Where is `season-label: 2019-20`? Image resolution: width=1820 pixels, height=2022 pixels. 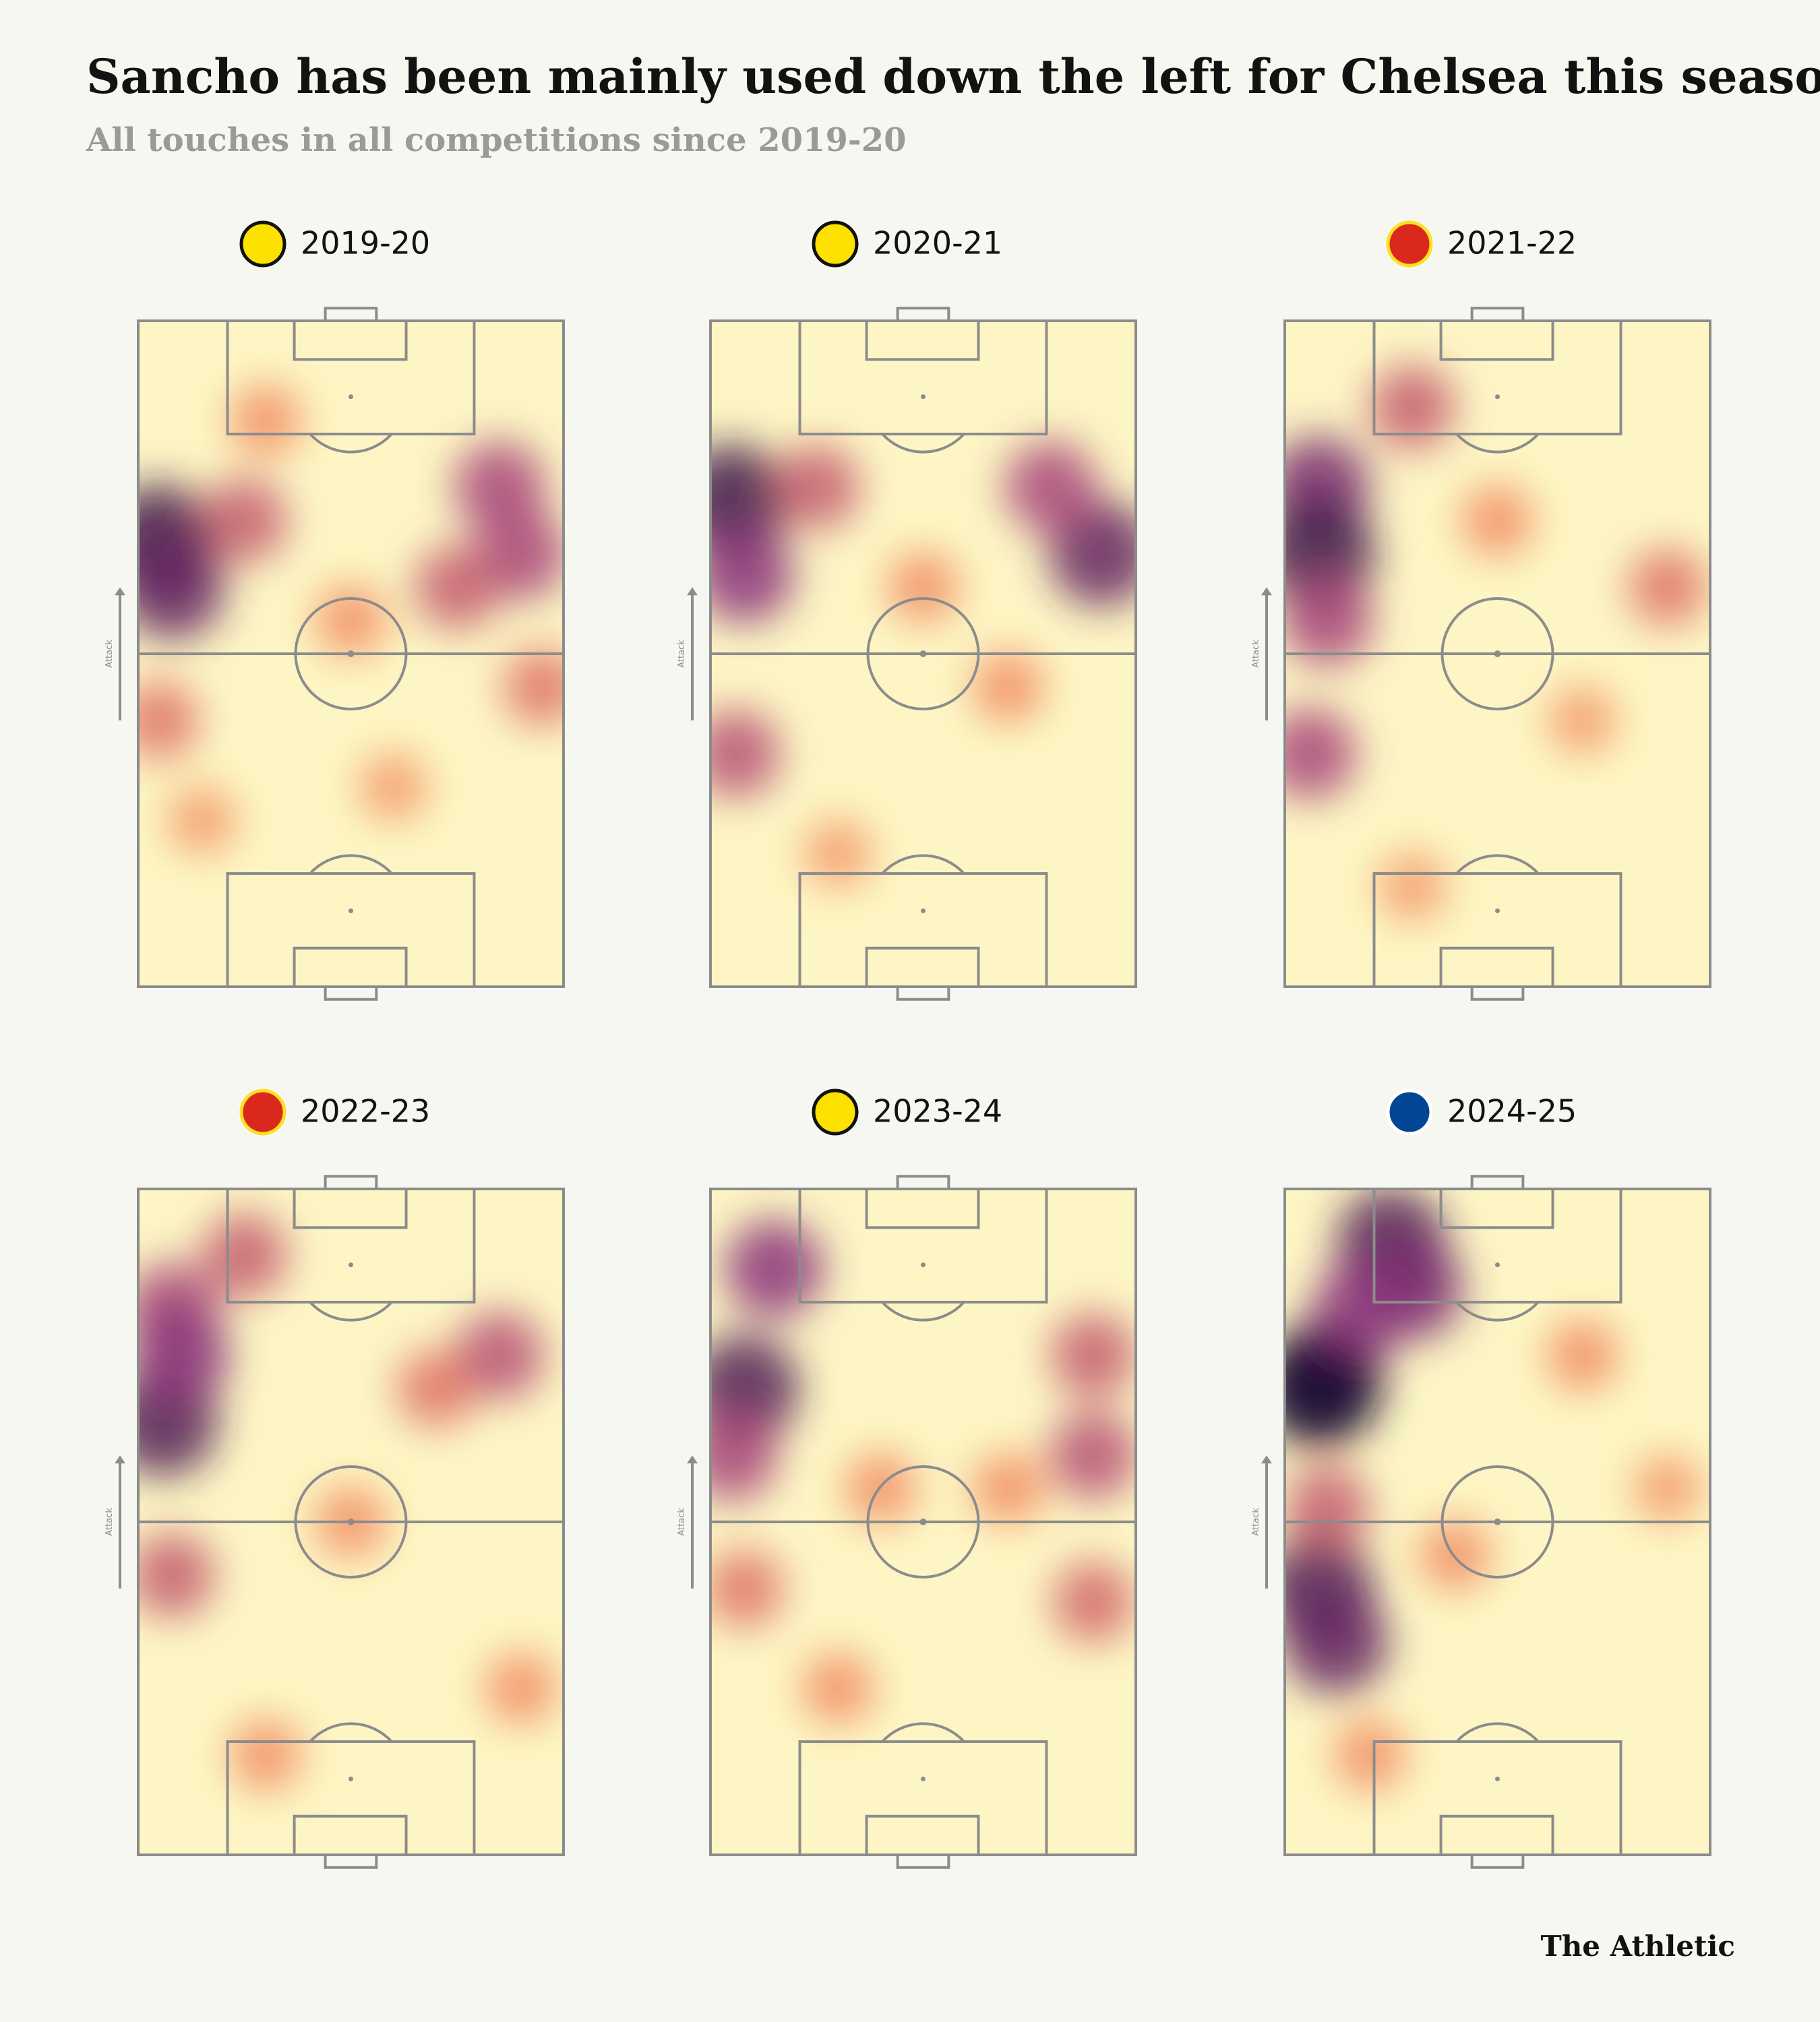 season-label: 2019-20 is located at coordinates (365, 243).